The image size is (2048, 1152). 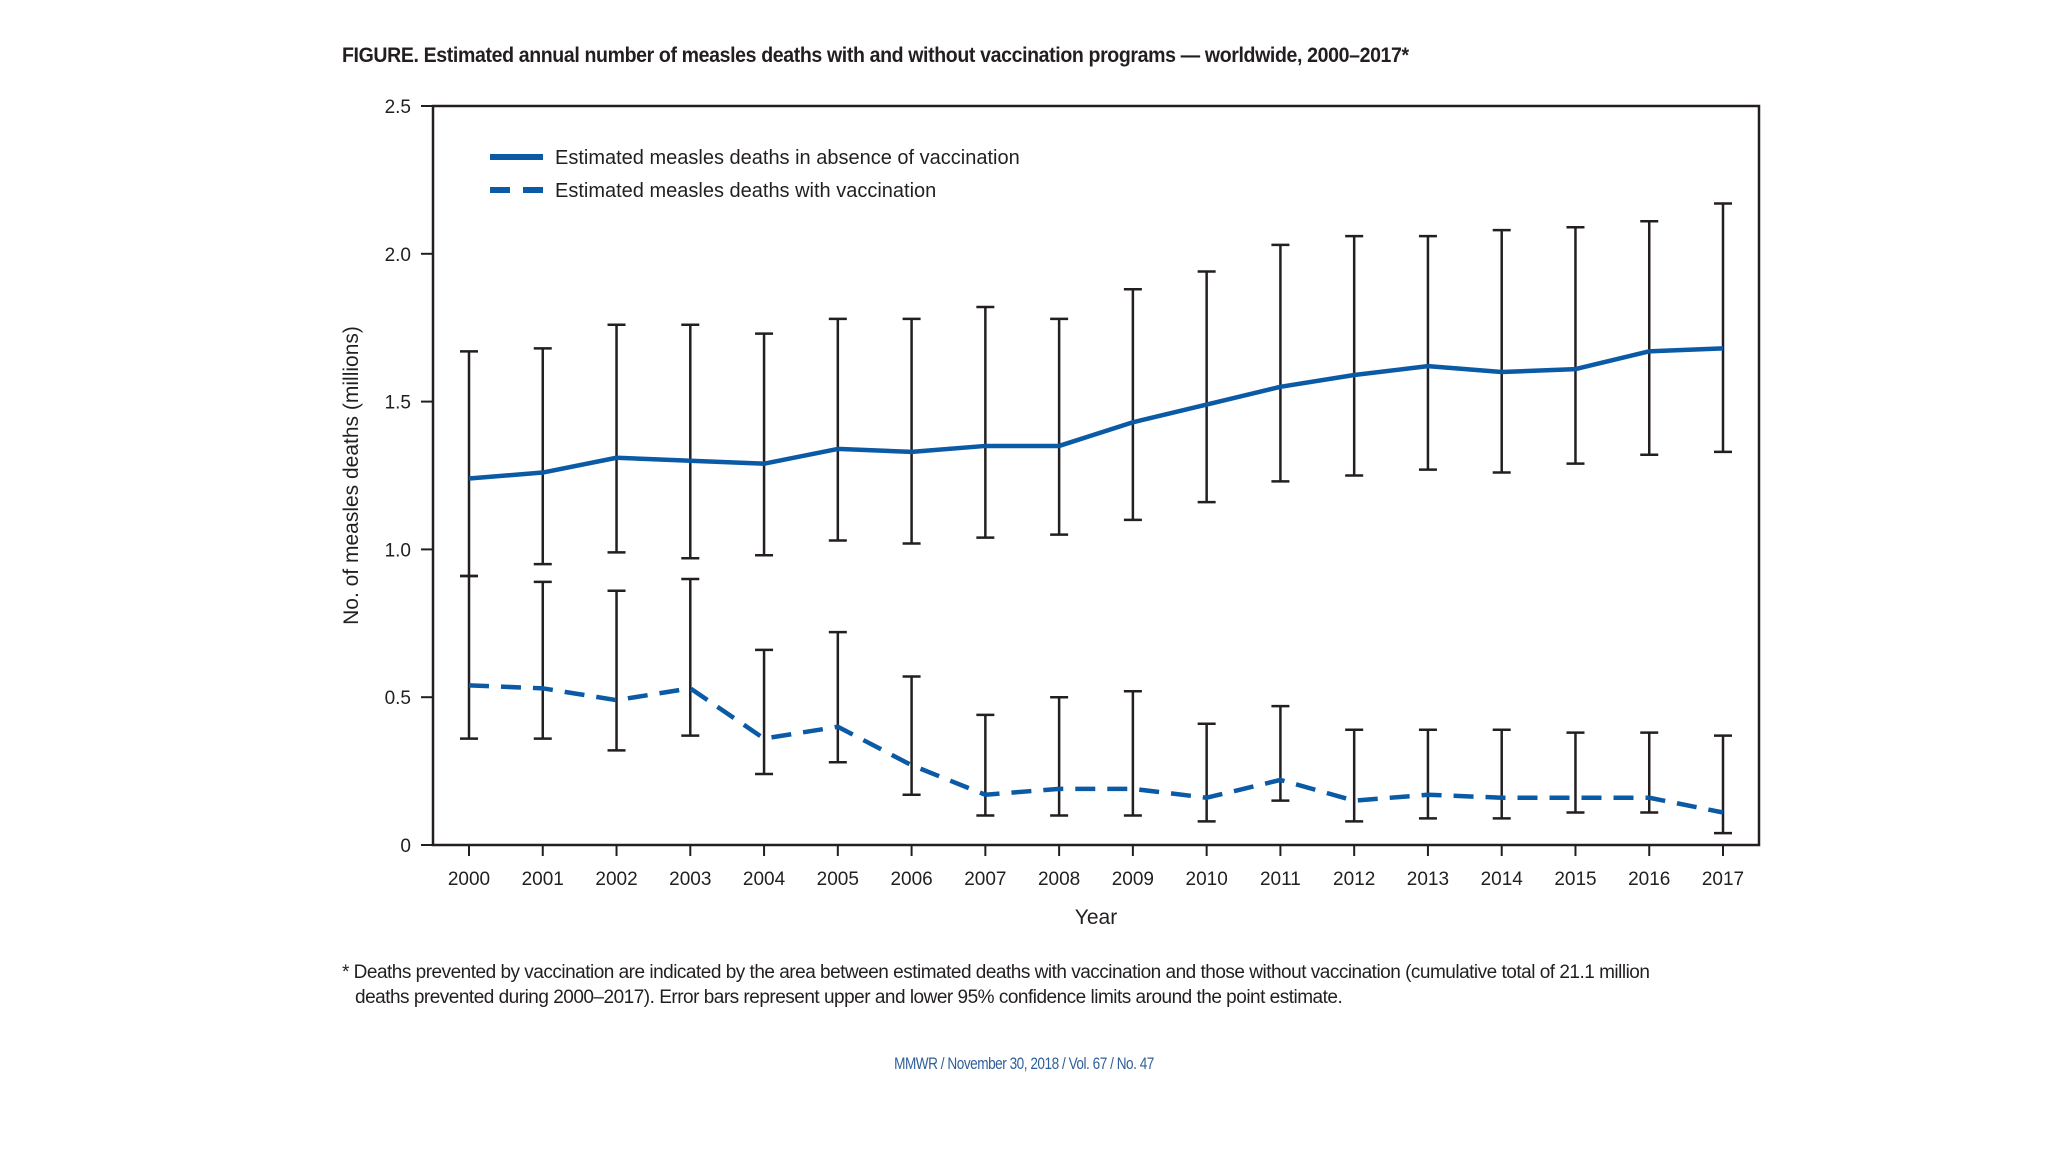 What do you see at coordinates (398, 550) in the screenshot?
I see `y-tick-label: 1.0` at bounding box center [398, 550].